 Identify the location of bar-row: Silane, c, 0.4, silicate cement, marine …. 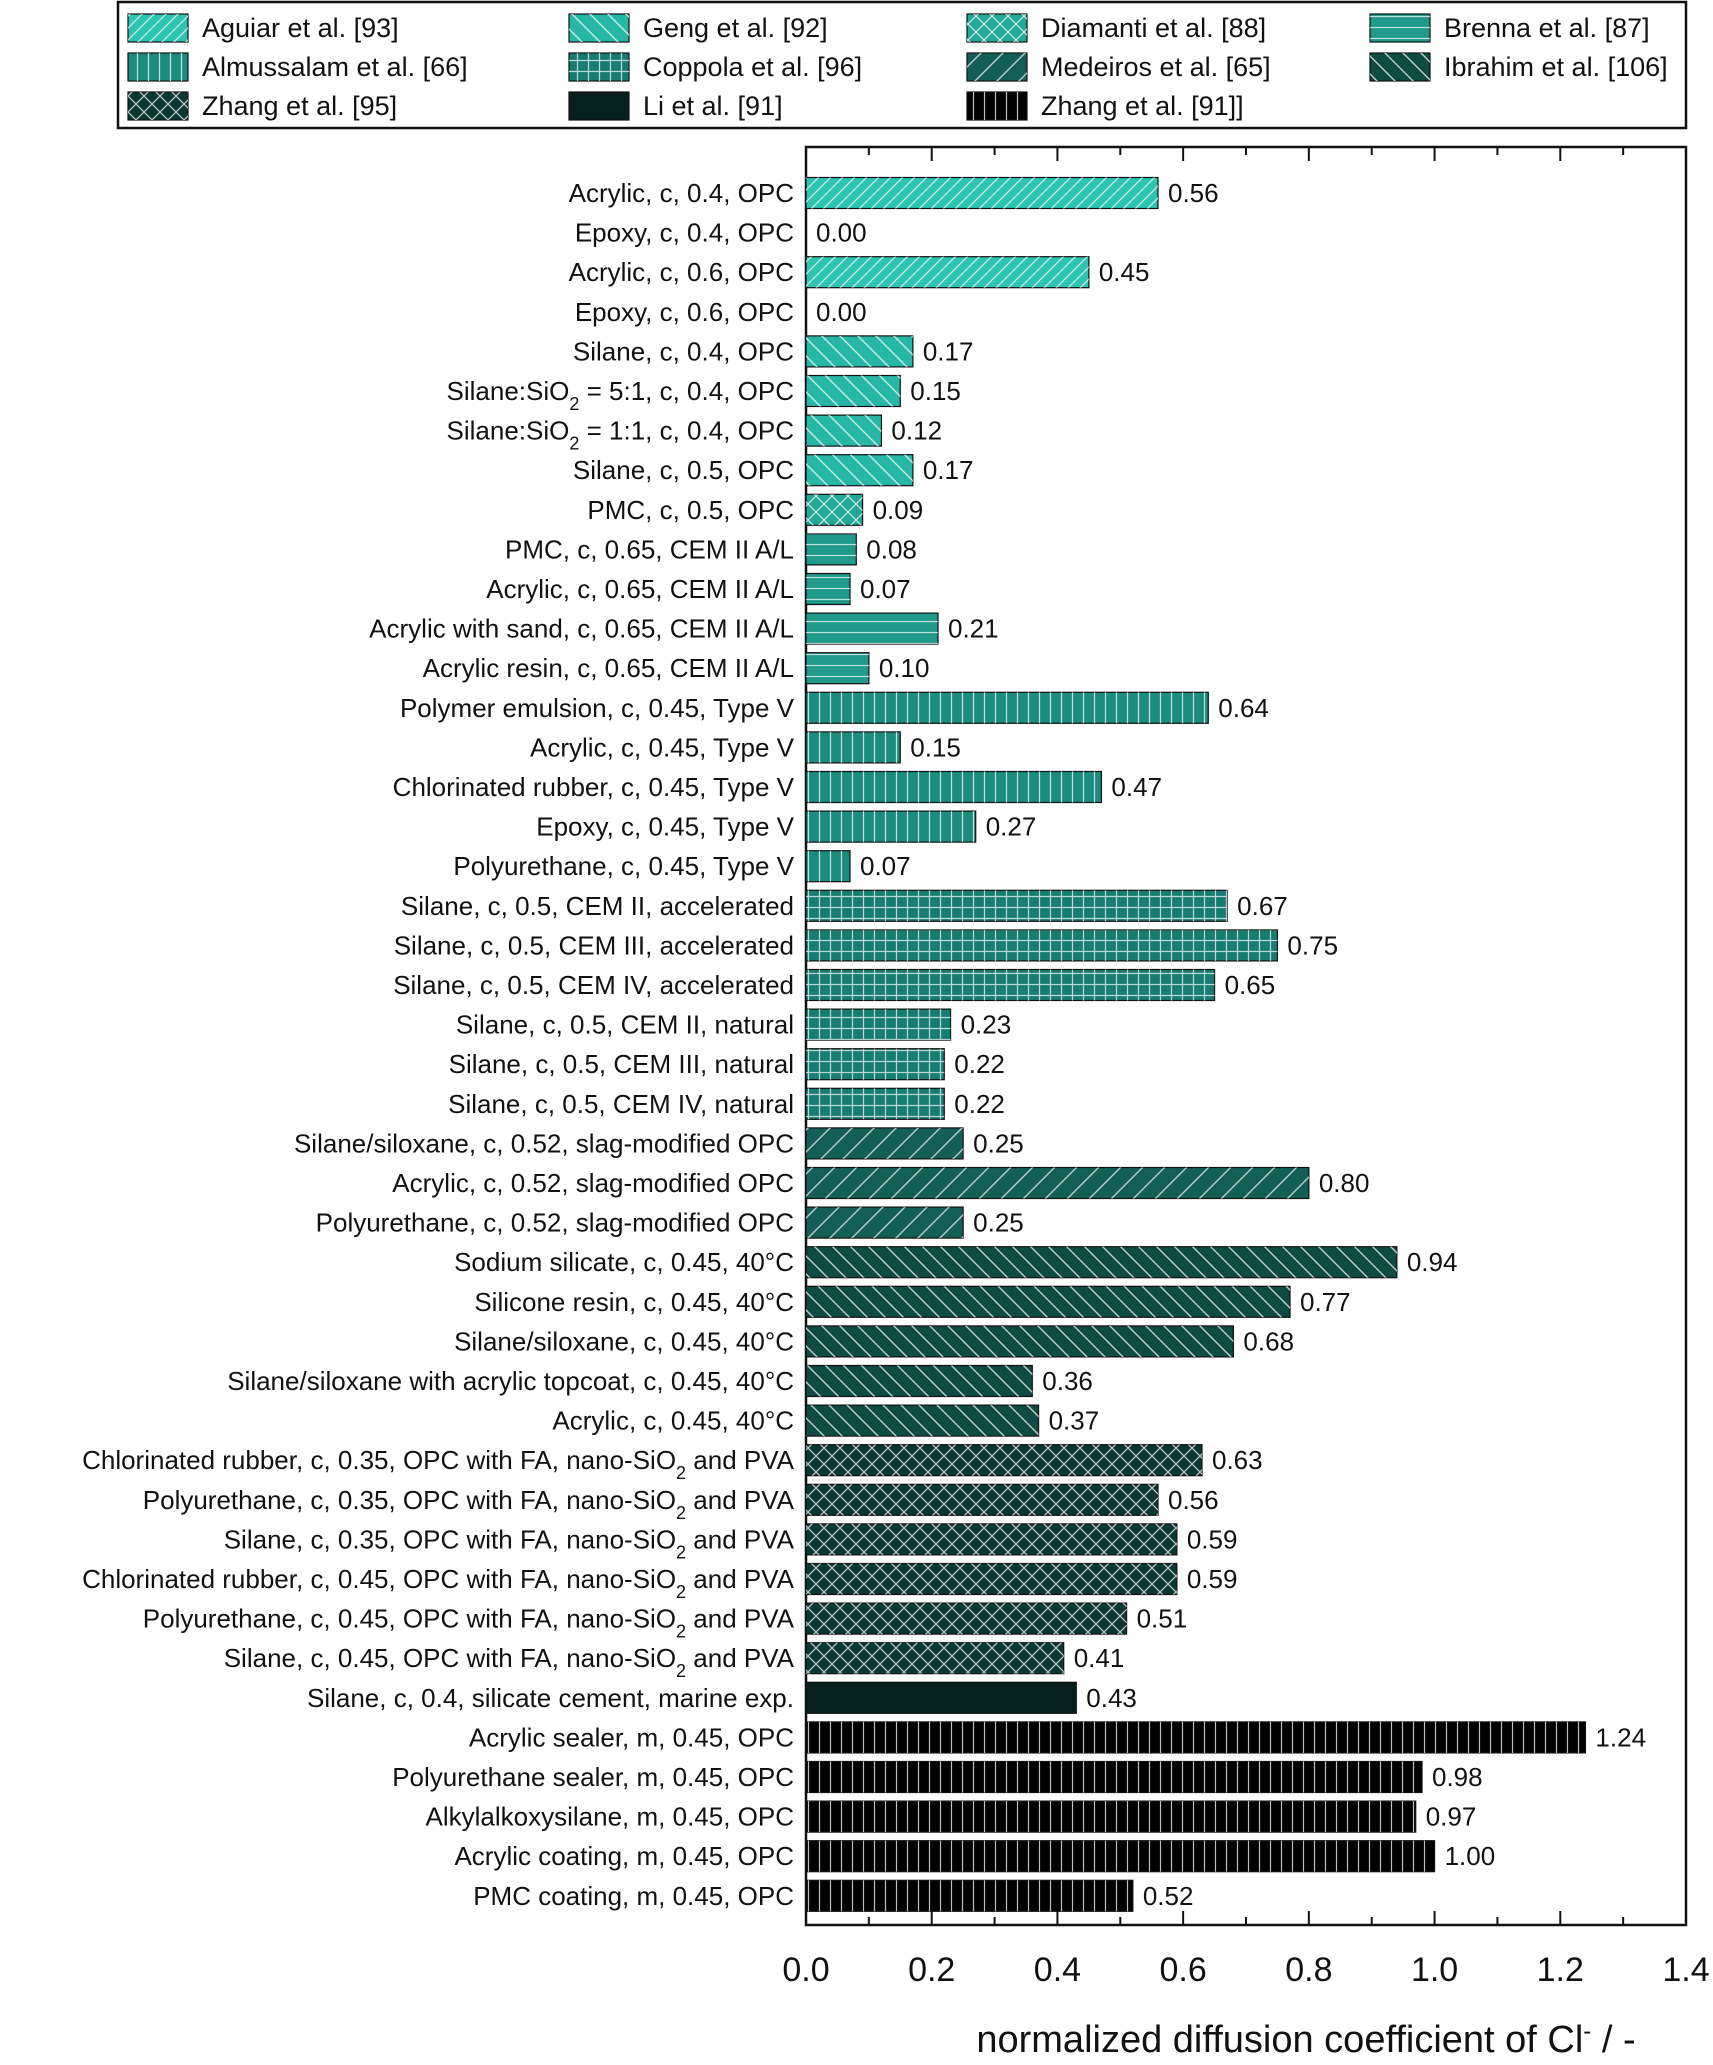
(722, 1697).